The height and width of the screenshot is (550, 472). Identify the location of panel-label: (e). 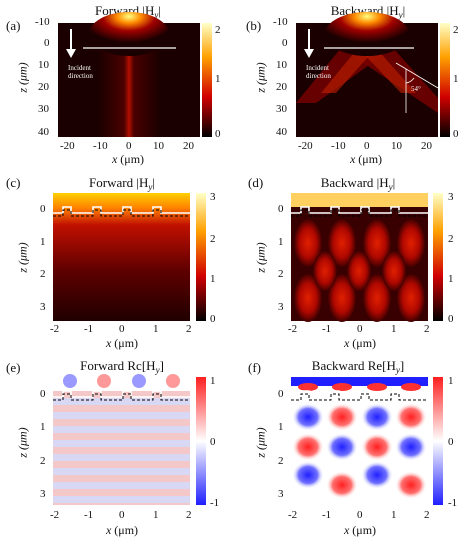
(13, 367).